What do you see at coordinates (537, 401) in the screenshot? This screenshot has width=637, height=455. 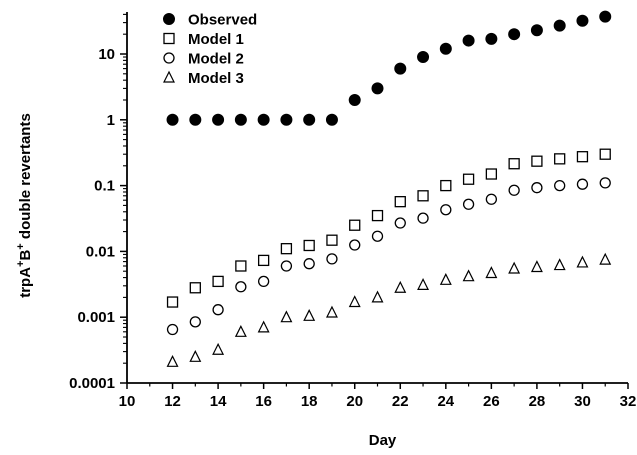 I see `x-tick-label: 28` at bounding box center [537, 401].